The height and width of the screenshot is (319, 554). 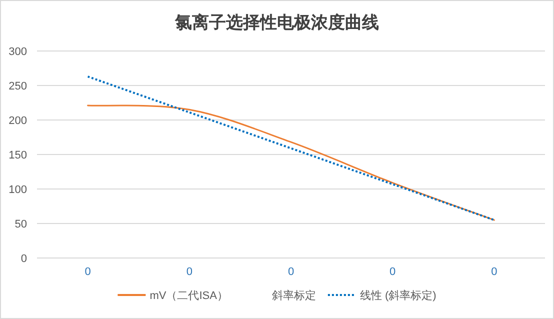 What do you see at coordinates (189, 296) in the screenshot?
I see `legend-label: mV（二代ISA）` at bounding box center [189, 296].